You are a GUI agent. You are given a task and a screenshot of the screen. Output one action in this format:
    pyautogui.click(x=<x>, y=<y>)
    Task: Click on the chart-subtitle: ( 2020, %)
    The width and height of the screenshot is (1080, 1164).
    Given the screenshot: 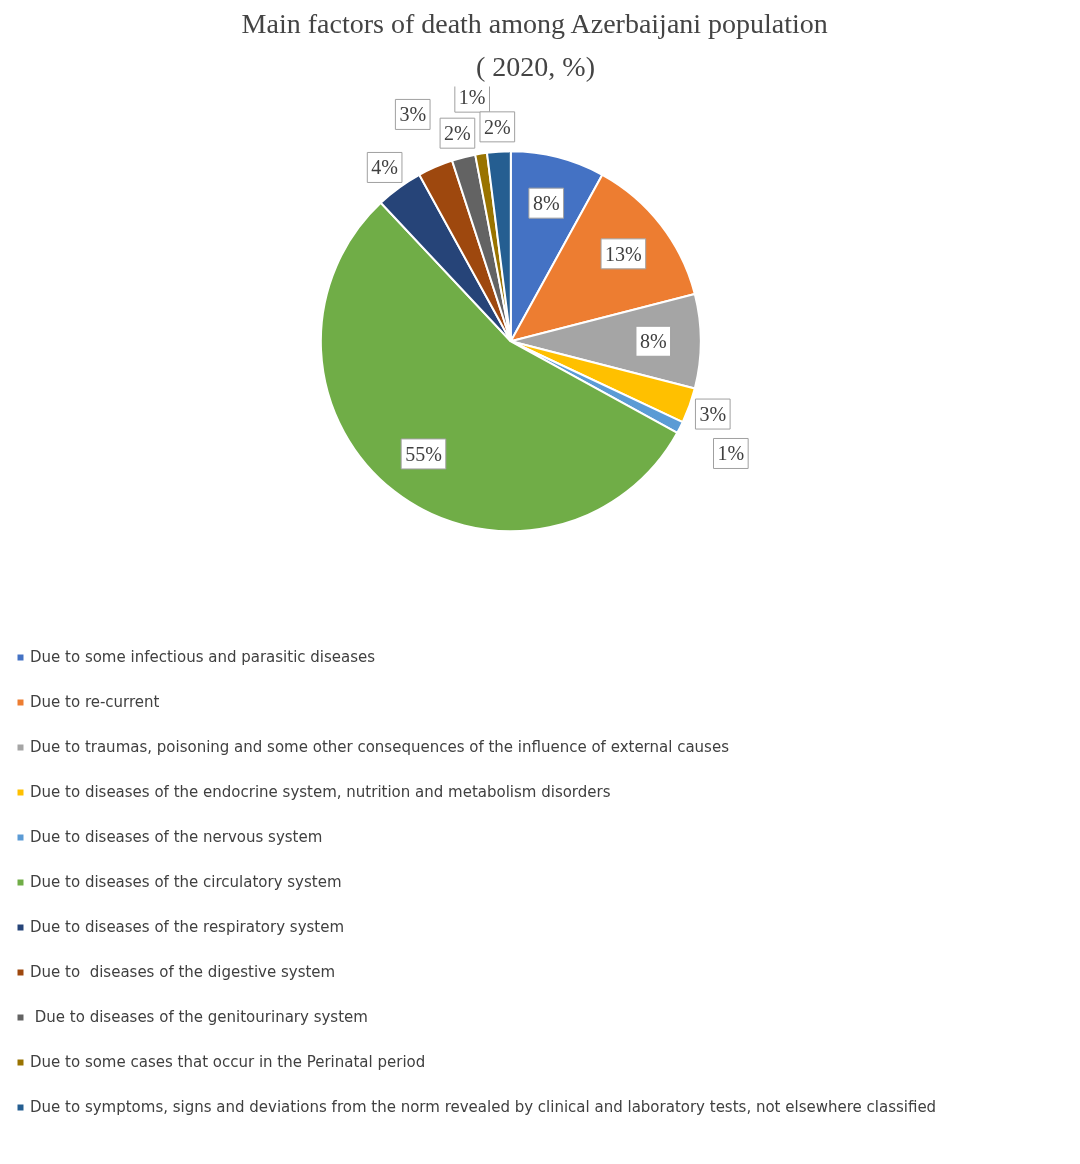 What is the action you would take?
    pyautogui.click(x=535, y=66)
    